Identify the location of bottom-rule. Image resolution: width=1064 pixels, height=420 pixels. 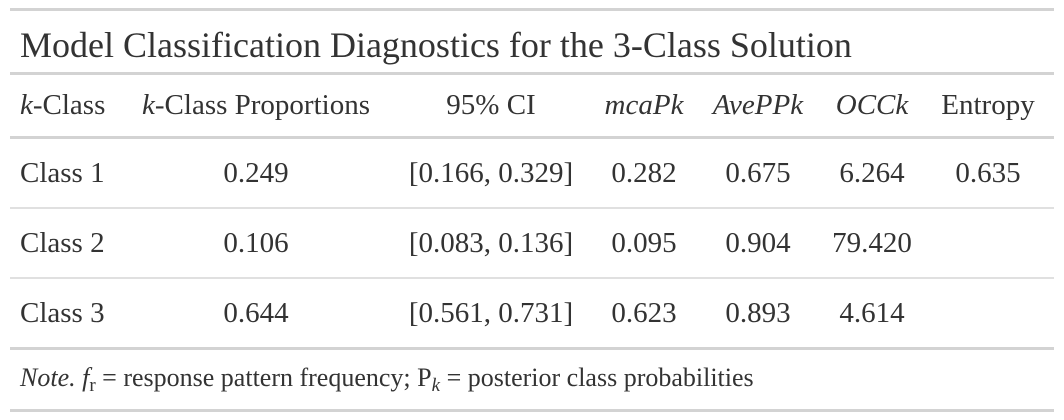
(532, 410).